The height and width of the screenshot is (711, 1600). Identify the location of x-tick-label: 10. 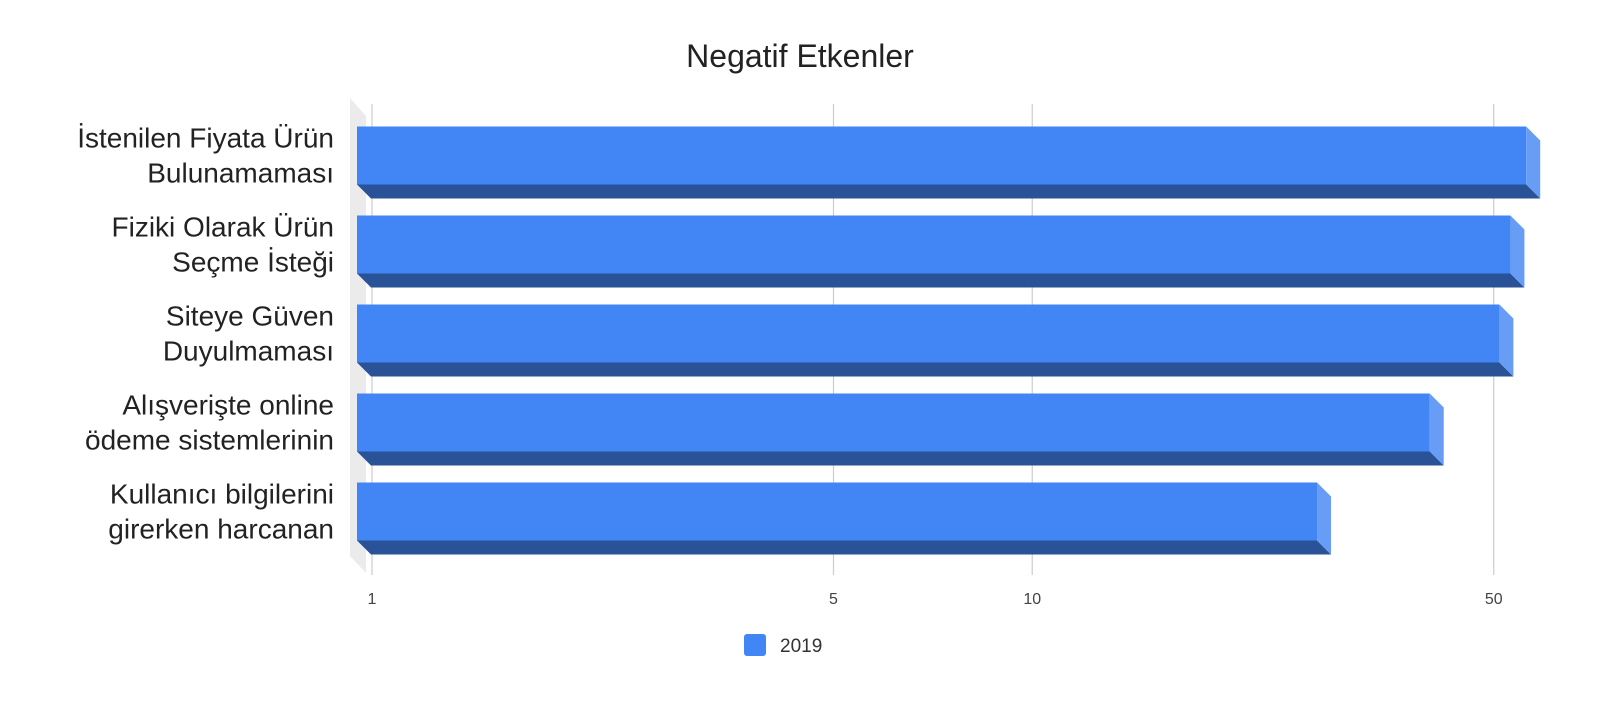
(1032, 599).